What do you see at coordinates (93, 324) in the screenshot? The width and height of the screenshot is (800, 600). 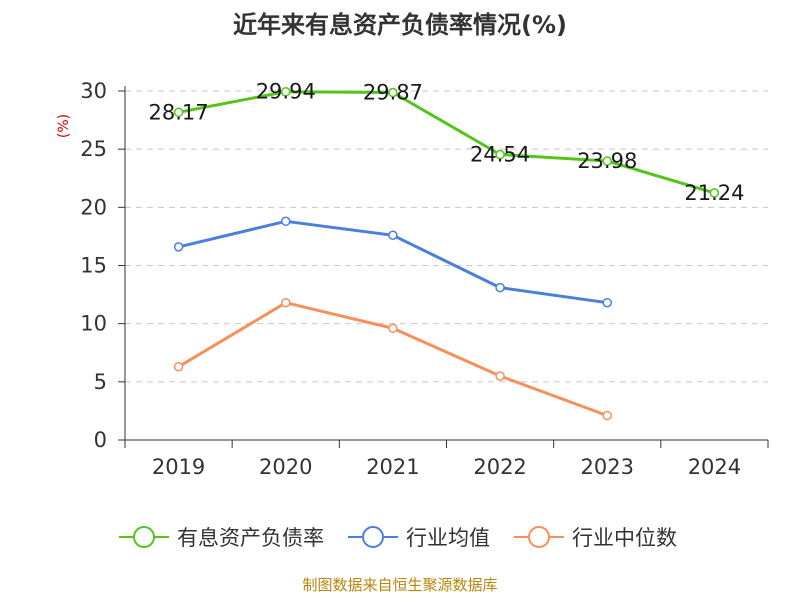 I see `y-tick-label: 10` at bounding box center [93, 324].